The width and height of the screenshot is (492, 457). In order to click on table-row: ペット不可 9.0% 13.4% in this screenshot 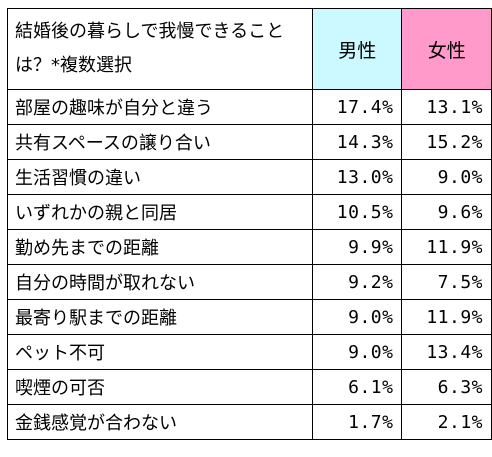, I will do `click(249, 352)`.